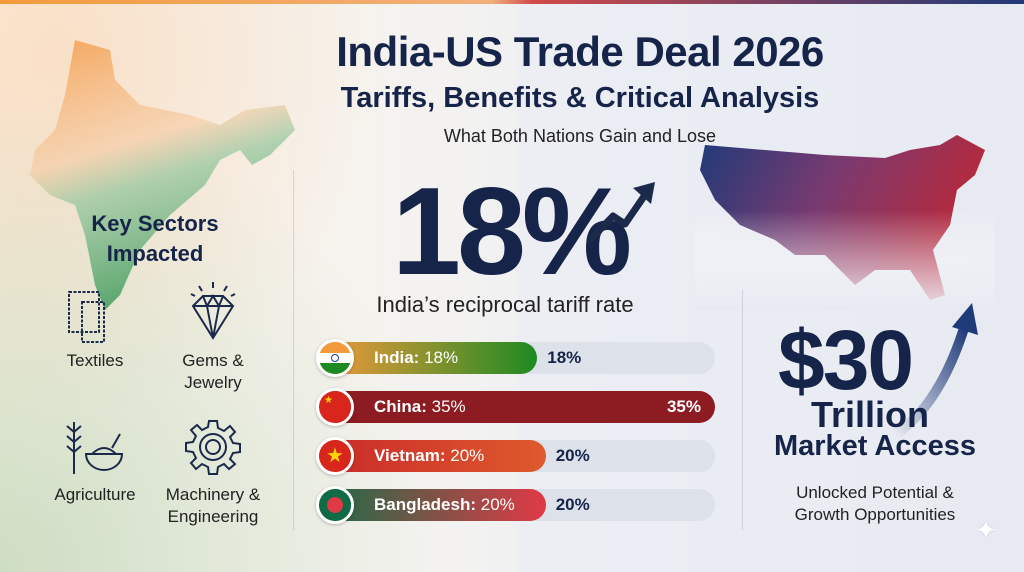  I want to click on sectors-heading-line: Impacted, so click(155, 253).